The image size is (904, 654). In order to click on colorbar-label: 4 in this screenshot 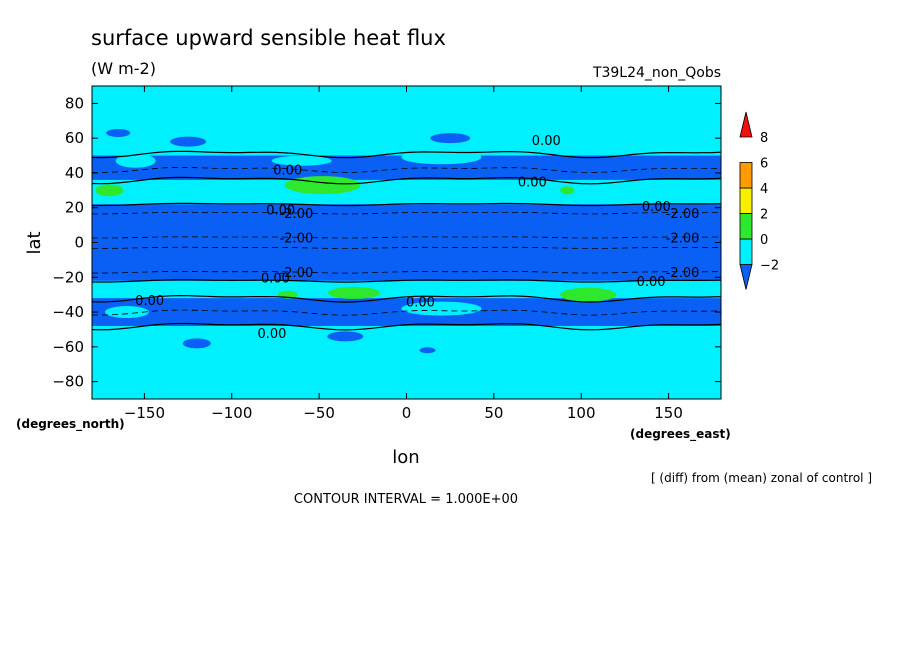, I will do `click(764, 189)`.